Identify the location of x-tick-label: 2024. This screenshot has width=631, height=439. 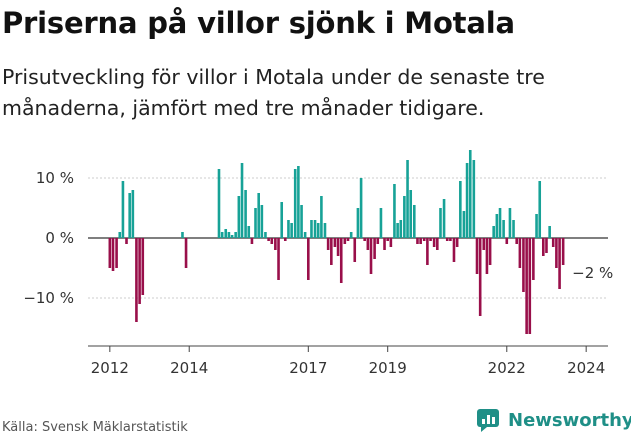
(586, 368).